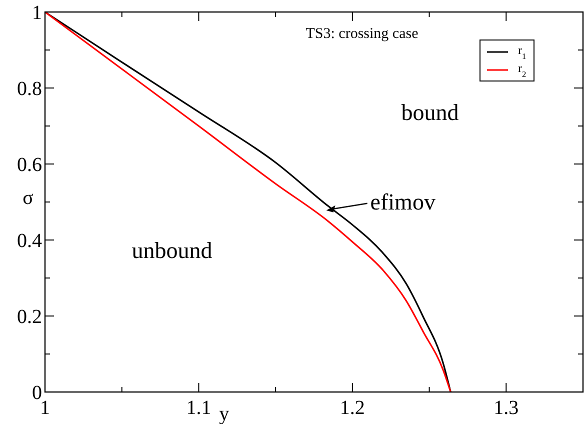  I want to click on annotation: bound, so click(430, 112).